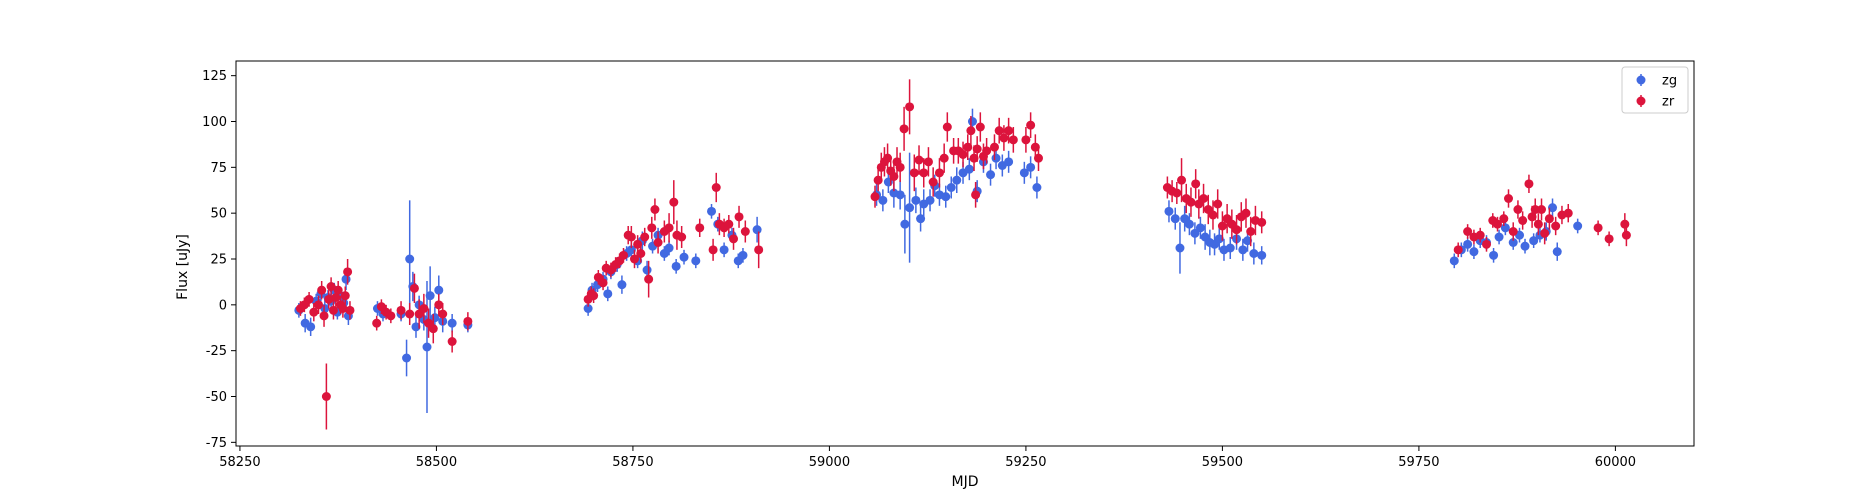 The height and width of the screenshot is (500, 1875). Describe the element at coordinates (1668, 102) in the screenshot. I see `legend-label-zr: zr` at that location.